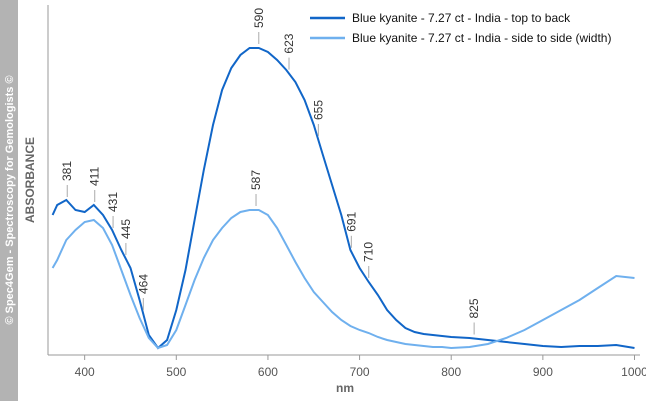 The width and height of the screenshot is (646, 401). I want to click on x-tick-label: 800, so click(451, 372).